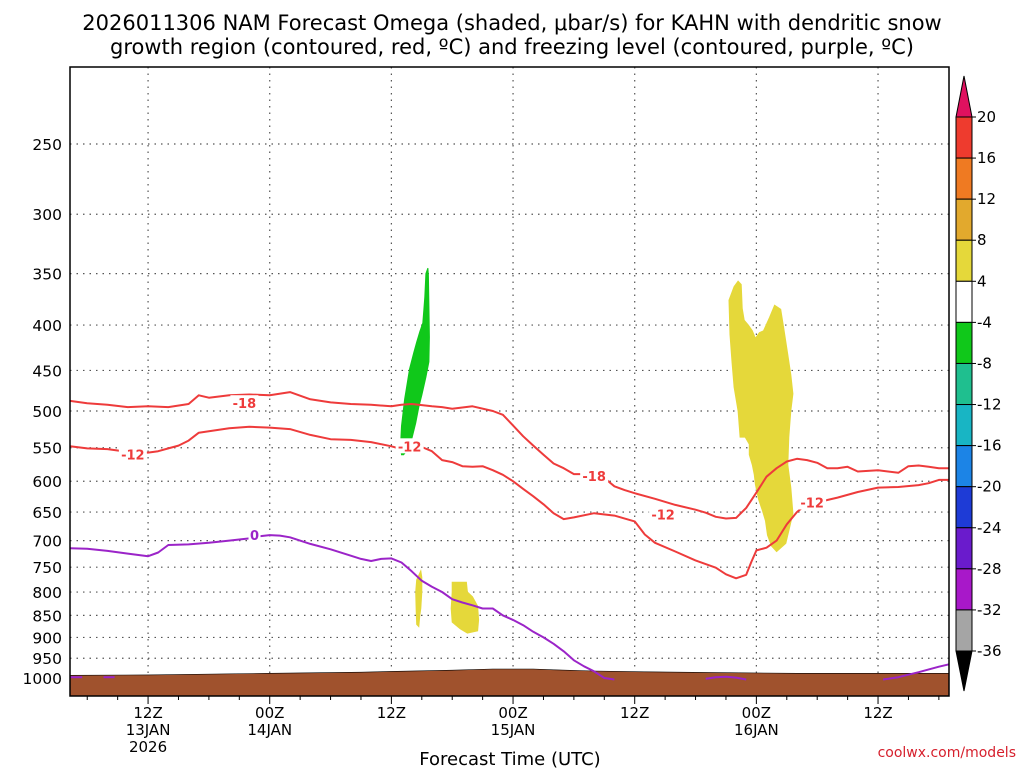 The width and height of the screenshot is (1024, 768). What do you see at coordinates (964, 671) in the screenshot?
I see `colorbar-arrow-bottom` at bounding box center [964, 671].